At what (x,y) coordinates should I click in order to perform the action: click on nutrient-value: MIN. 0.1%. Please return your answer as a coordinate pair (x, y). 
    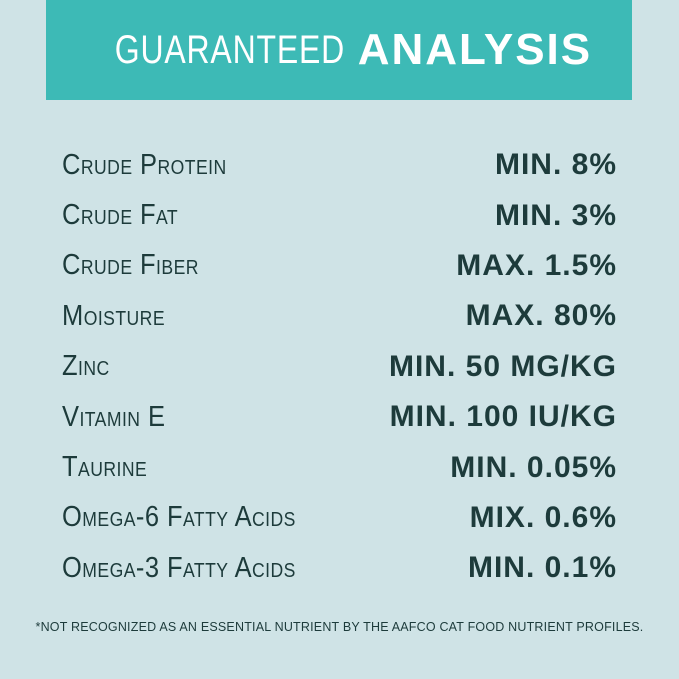
    Looking at the image, I should click on (542, 568).